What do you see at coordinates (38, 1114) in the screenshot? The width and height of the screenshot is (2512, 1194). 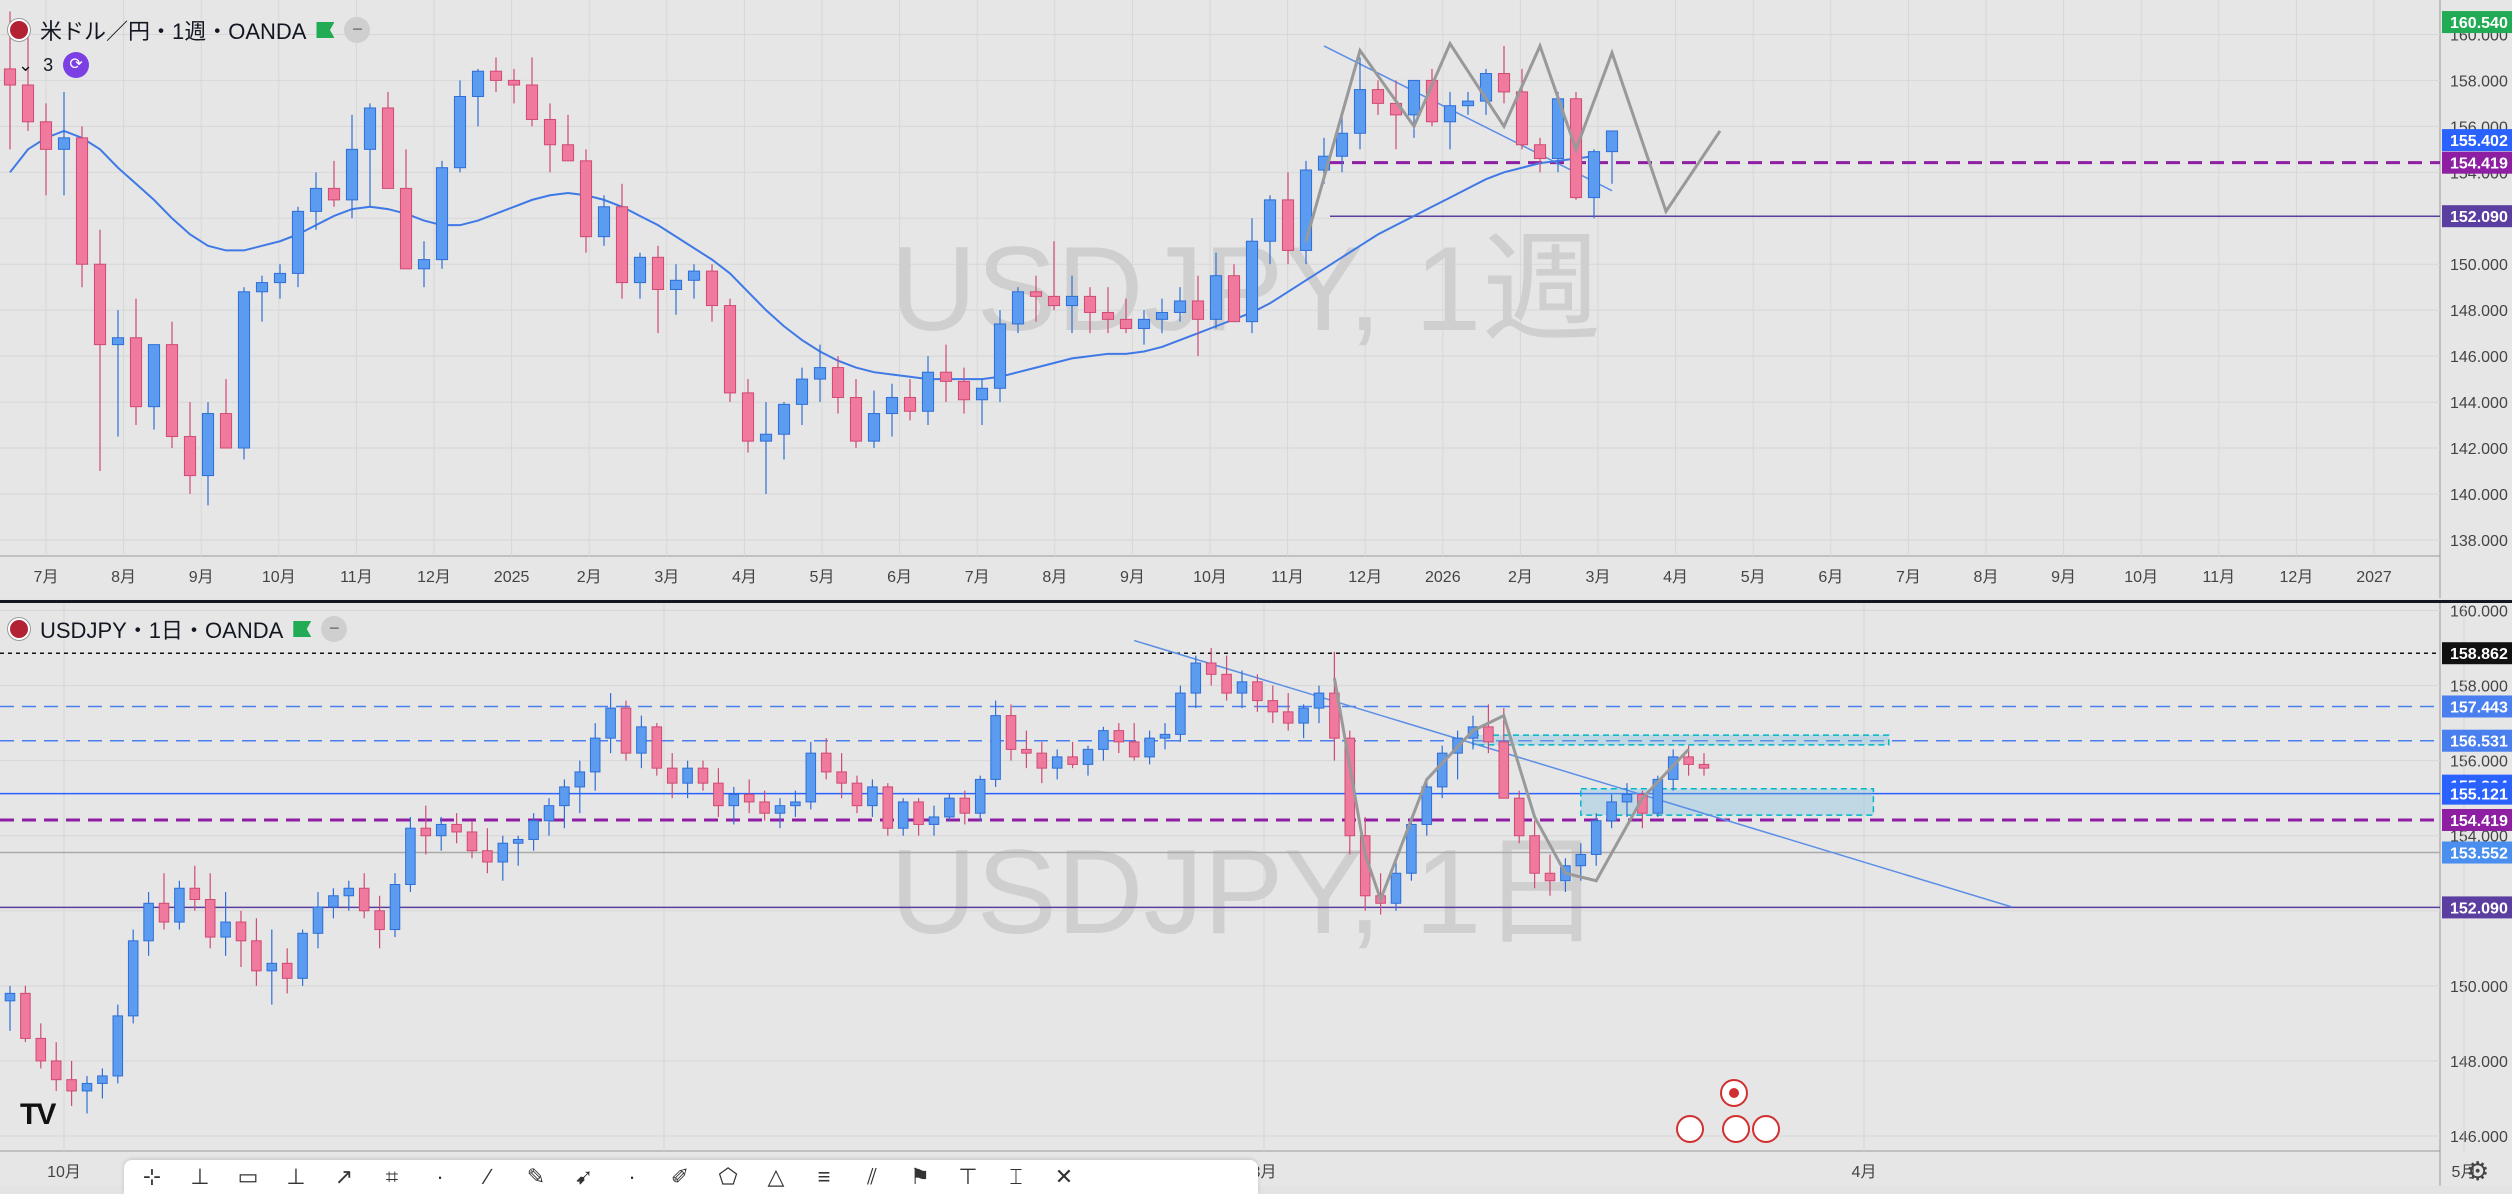 I see `tradingview-logo: TV` at bounding box center [38, 1114].